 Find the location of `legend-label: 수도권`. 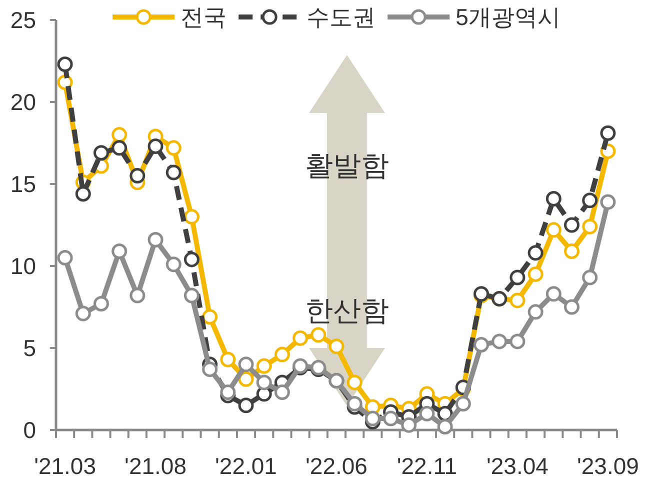

legend-label: 수도권 is located at coordinates (341, 17).